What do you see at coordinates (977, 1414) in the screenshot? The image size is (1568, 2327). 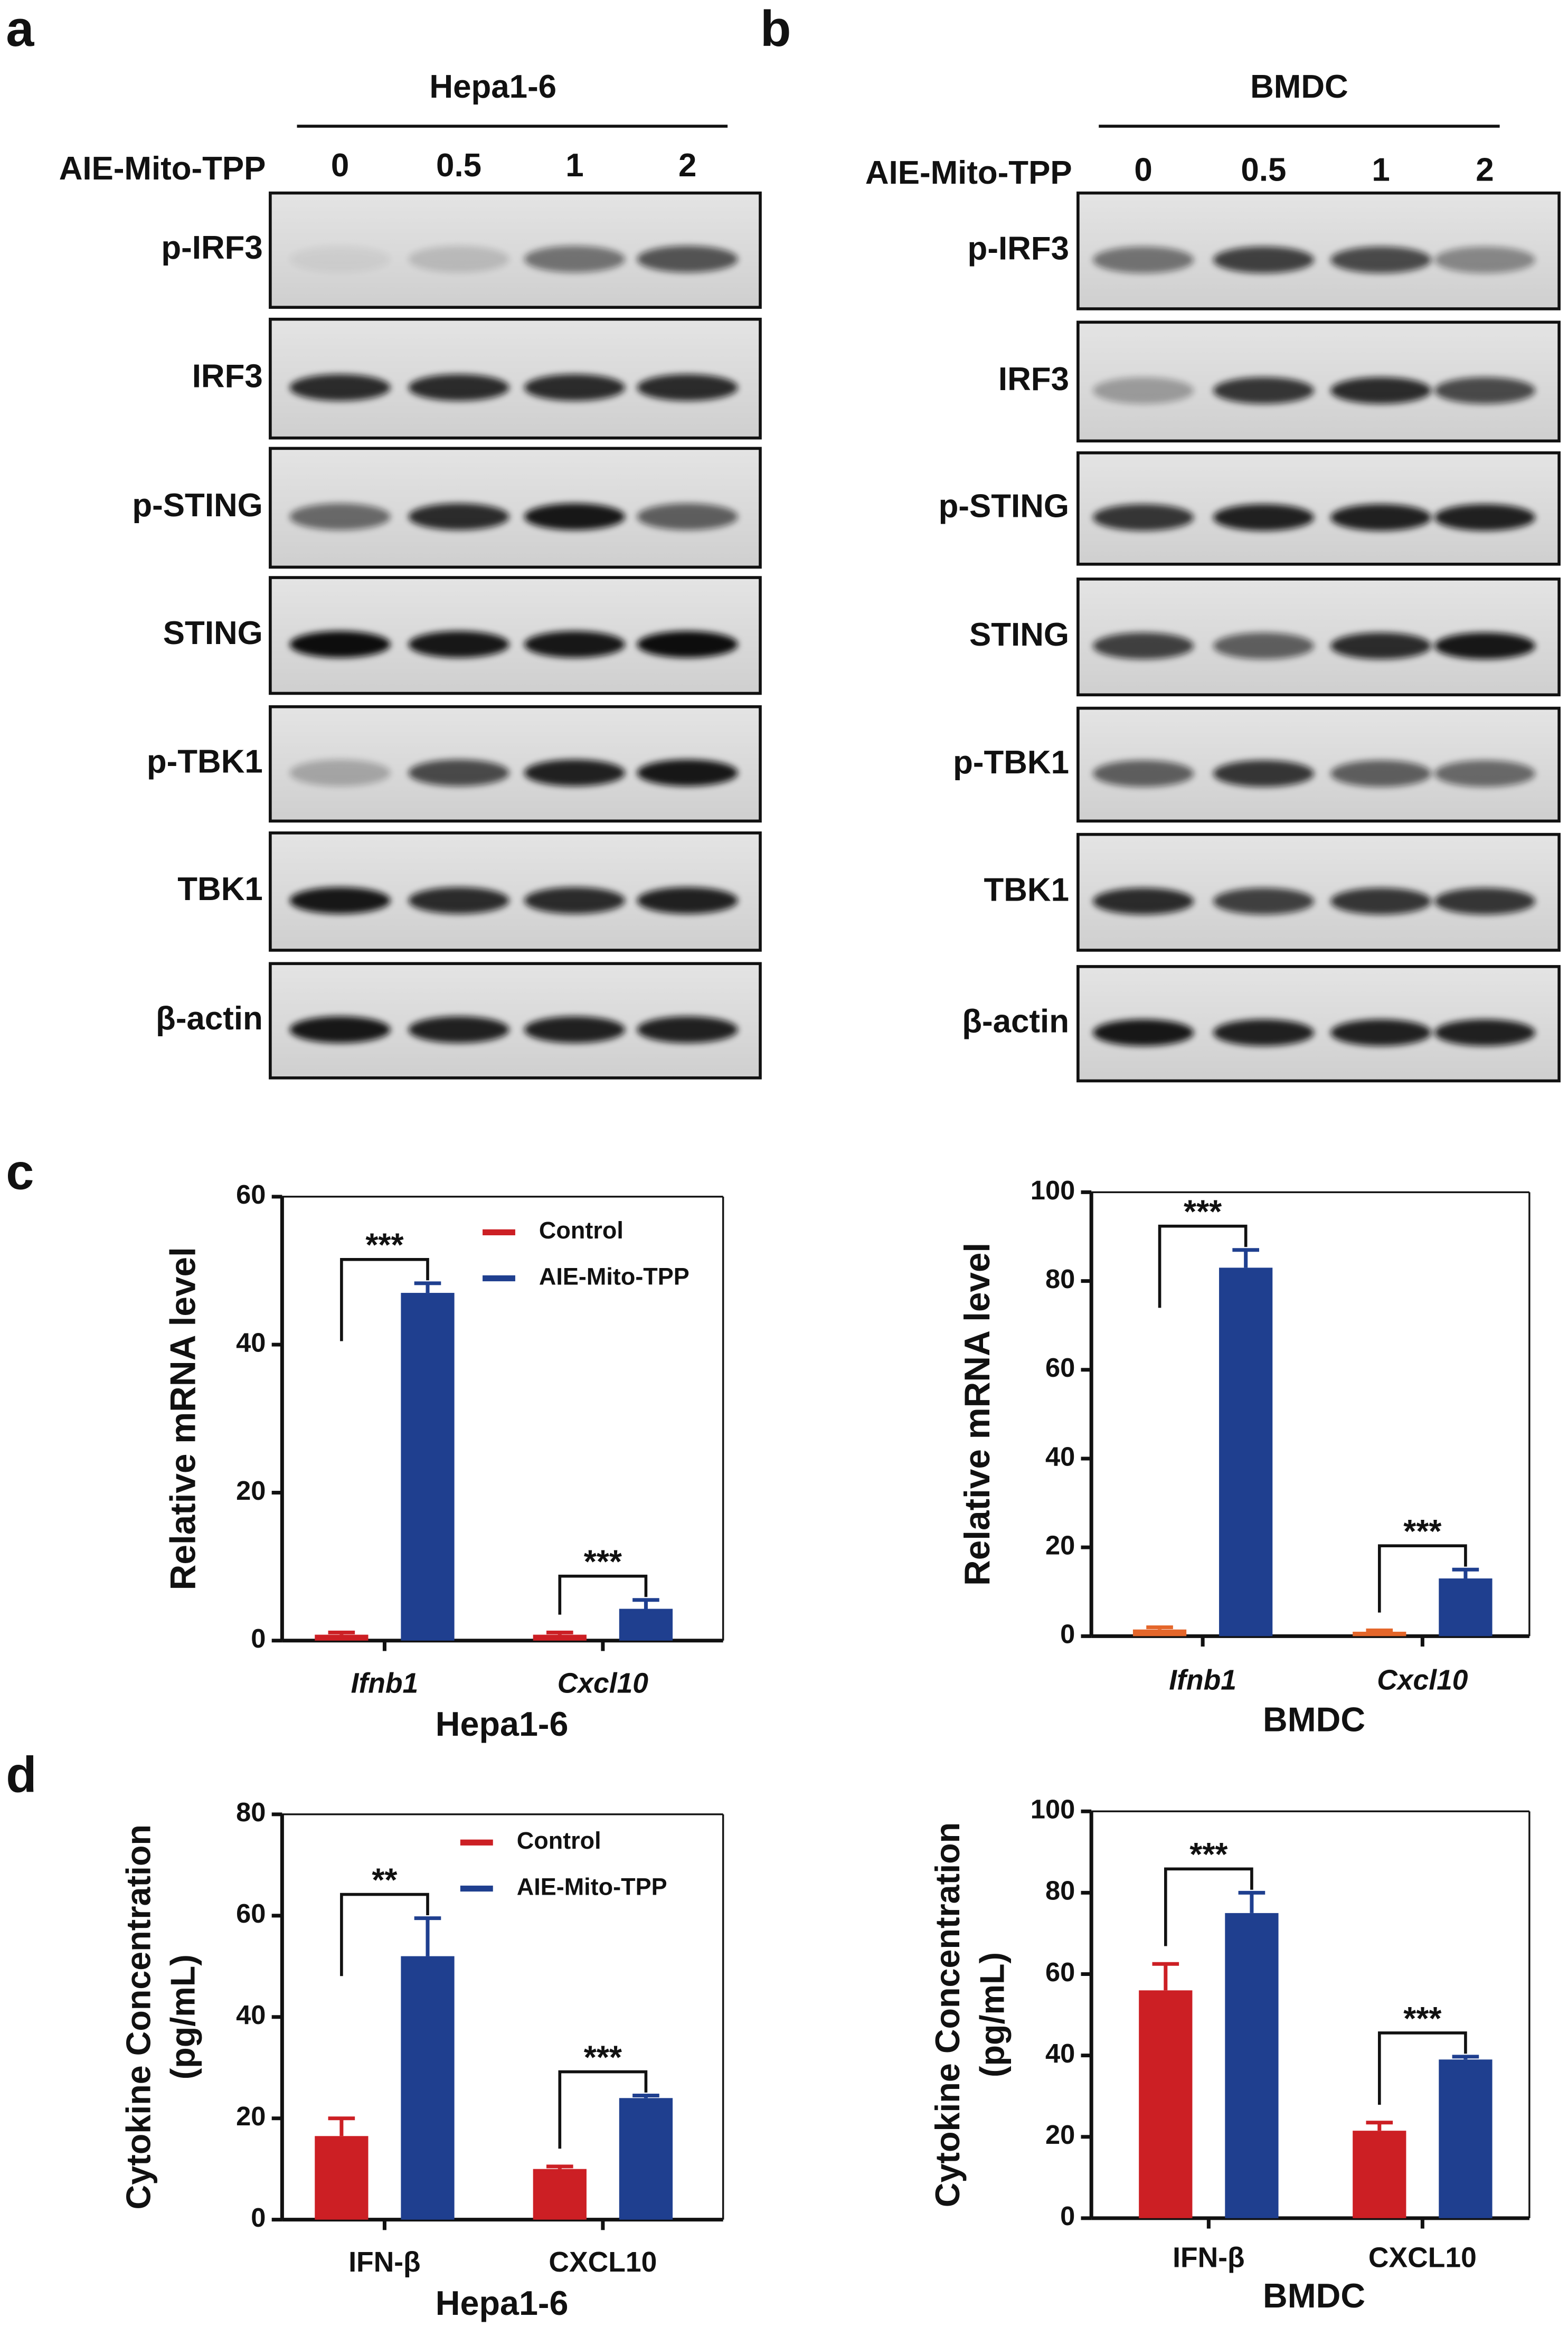 I see `y-axis-label: Relative mRNA level` at bounding box center [977, 1414].